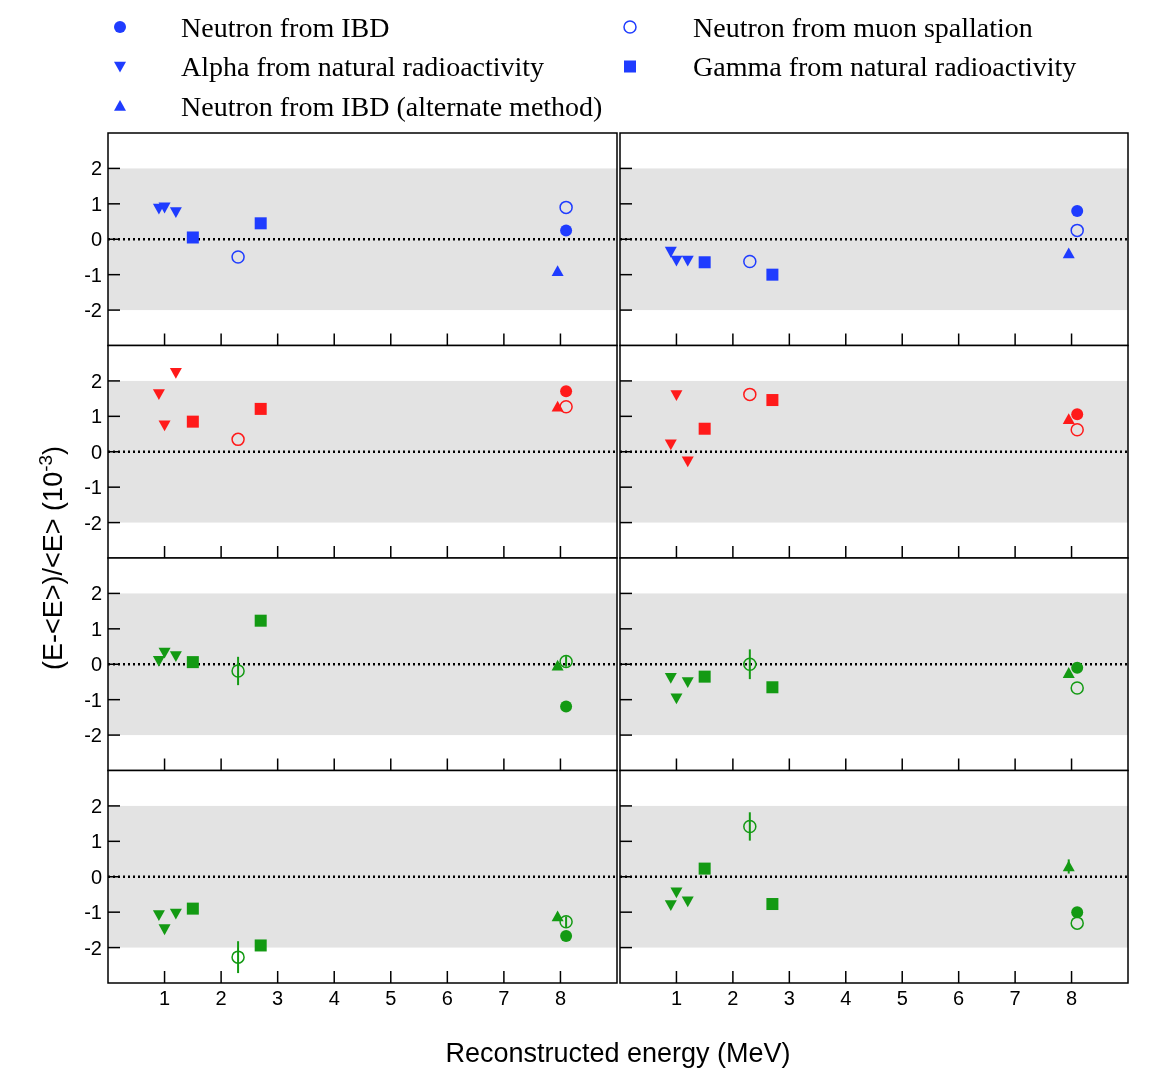 Image resolution: width=1151 pixels, height=1070 pixels. I want to click on x-tick-label: 6, so click(959, 998).